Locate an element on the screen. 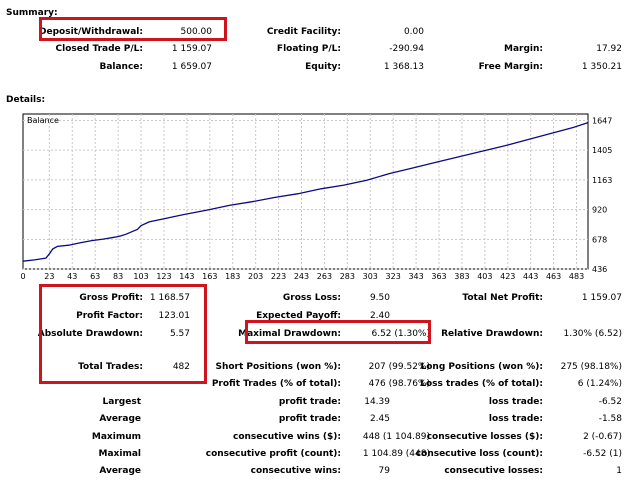  x-tick-label-0: 0 is located at coordinates (22, 276).